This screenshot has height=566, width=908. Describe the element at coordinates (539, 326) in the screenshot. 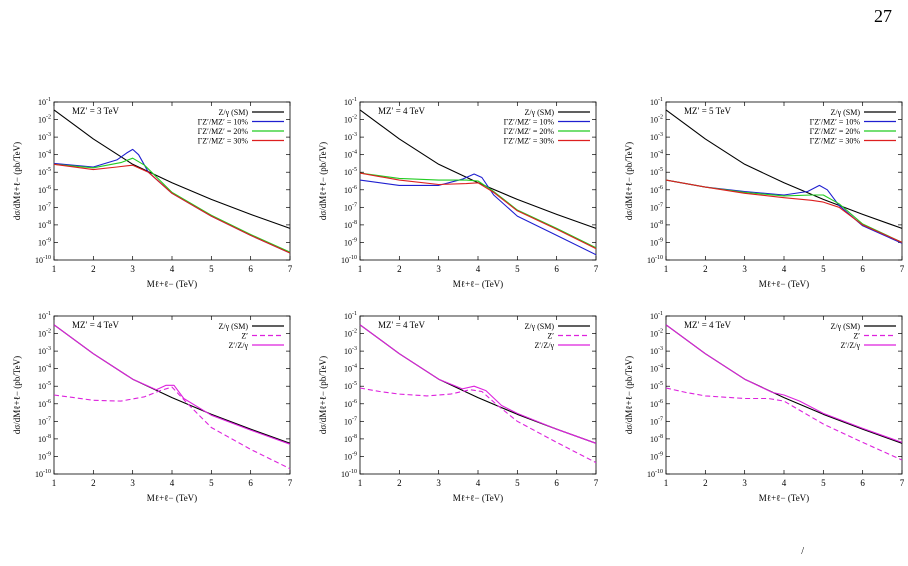

I see `legend-label: Z/γ (SM)` at that location.